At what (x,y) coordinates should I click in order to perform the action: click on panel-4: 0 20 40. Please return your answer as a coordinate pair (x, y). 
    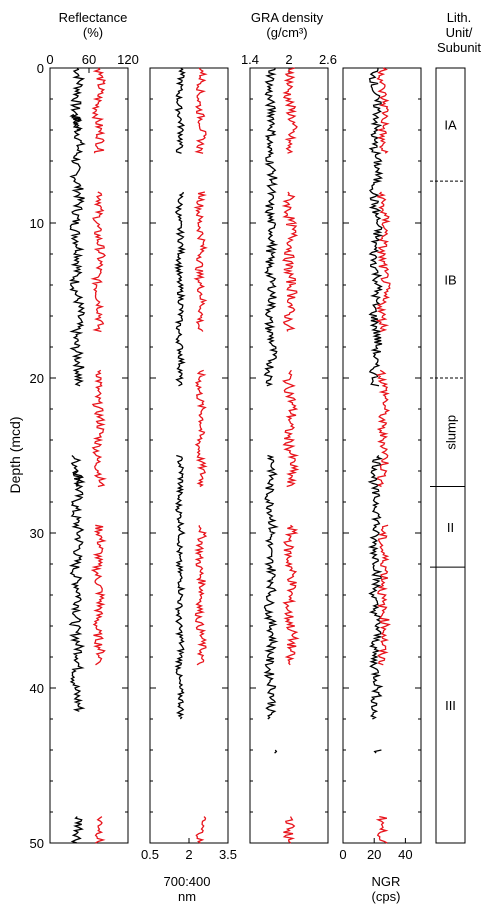
    Looking at the image, I should click on (380, 464).